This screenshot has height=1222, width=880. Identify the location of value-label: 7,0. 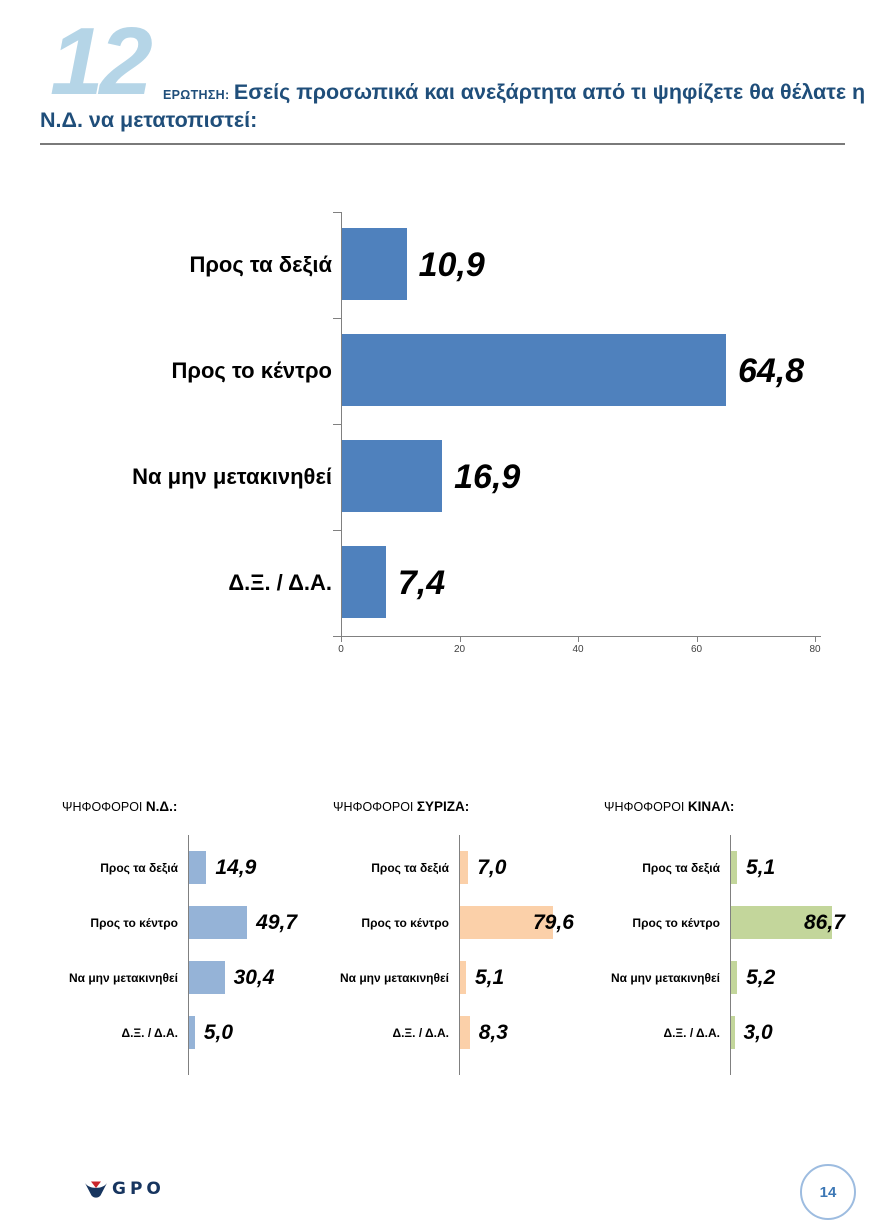
(492, 867).